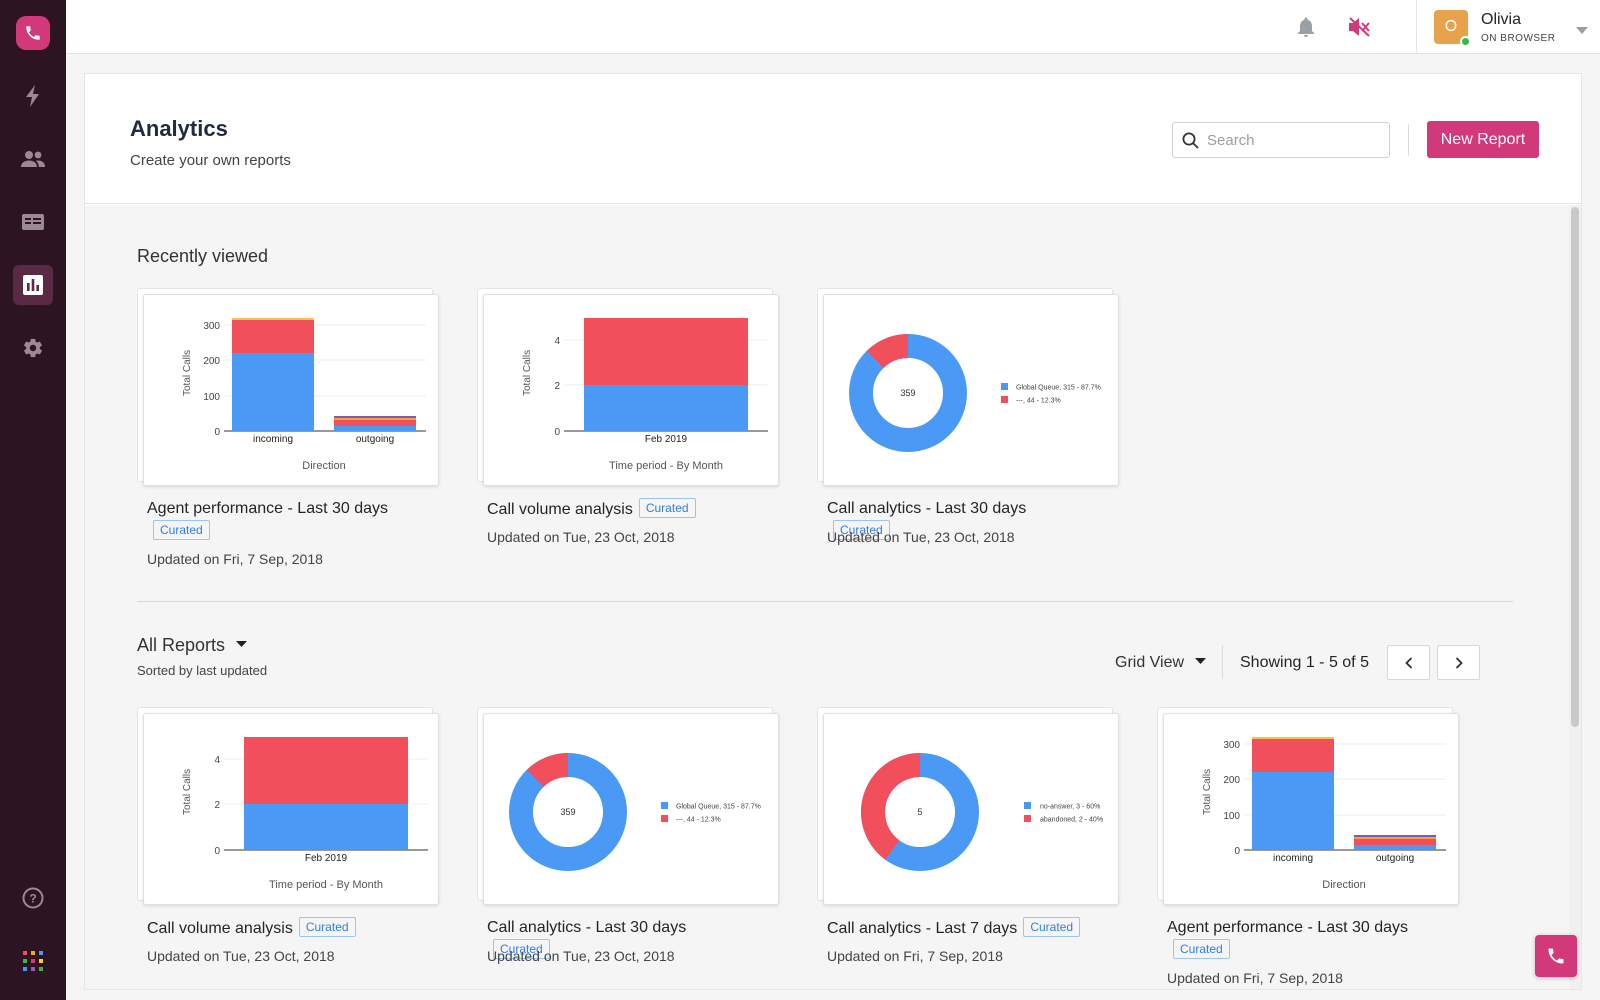  I want to click on card-title-text: Call analytics - Last 7 days, so click(922, 928).